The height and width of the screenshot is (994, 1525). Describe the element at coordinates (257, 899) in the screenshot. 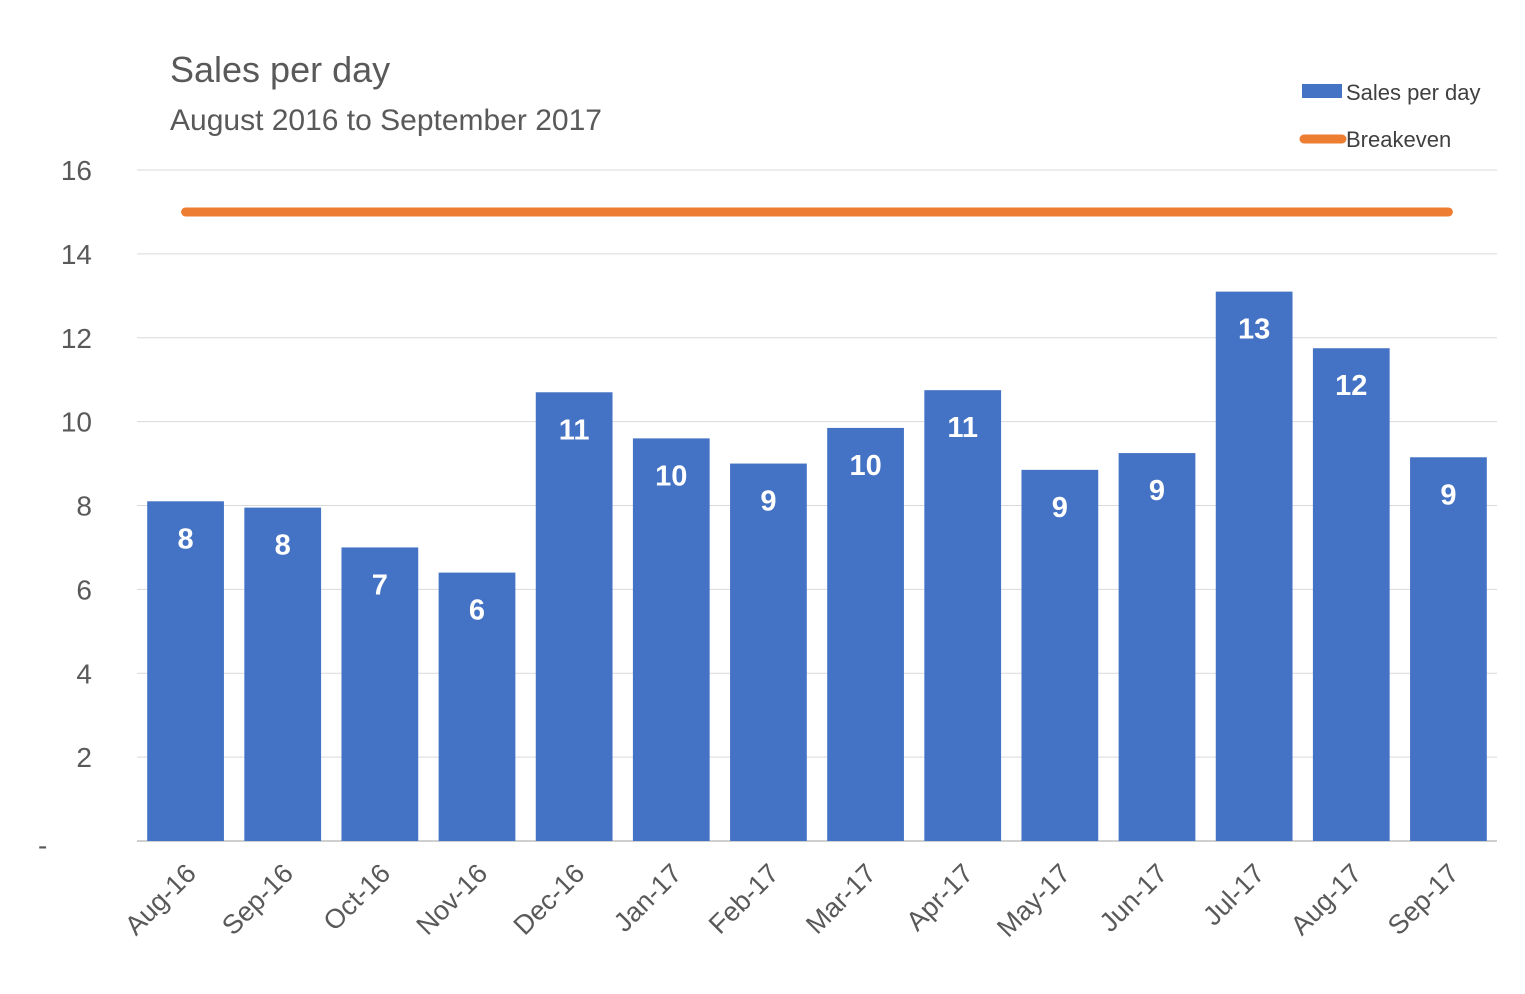

I see `x-tick-label: Sep-16` at that location.